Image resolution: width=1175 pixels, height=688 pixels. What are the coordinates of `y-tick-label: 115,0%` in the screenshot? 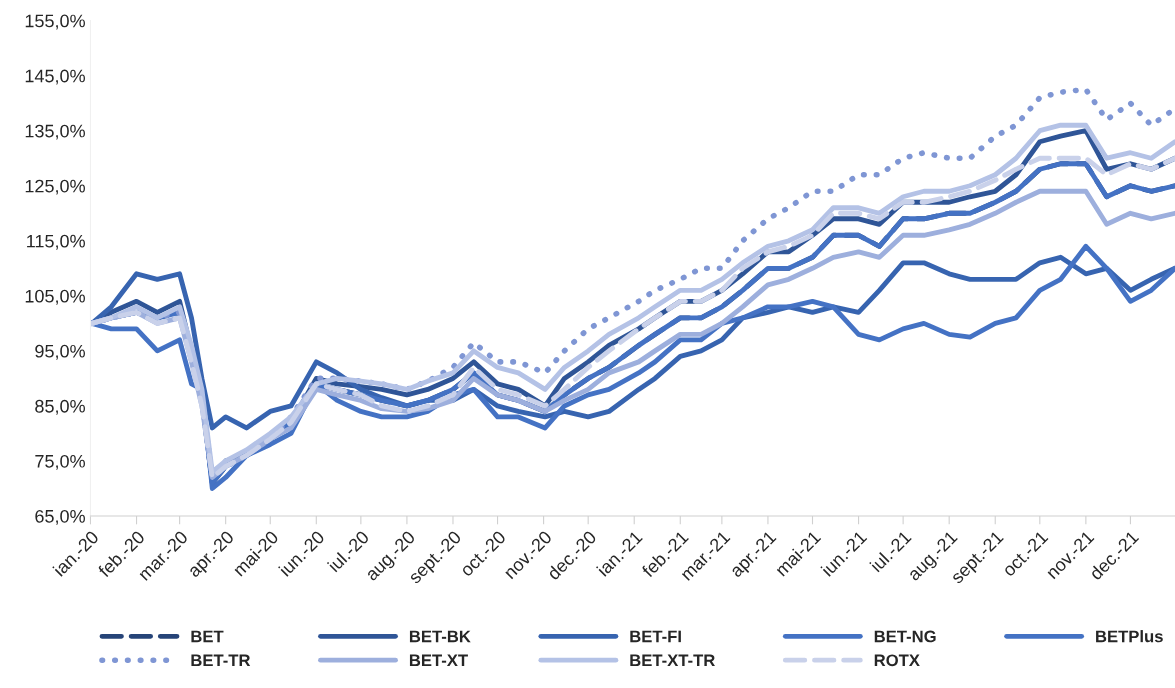 It's located at (56, 242).